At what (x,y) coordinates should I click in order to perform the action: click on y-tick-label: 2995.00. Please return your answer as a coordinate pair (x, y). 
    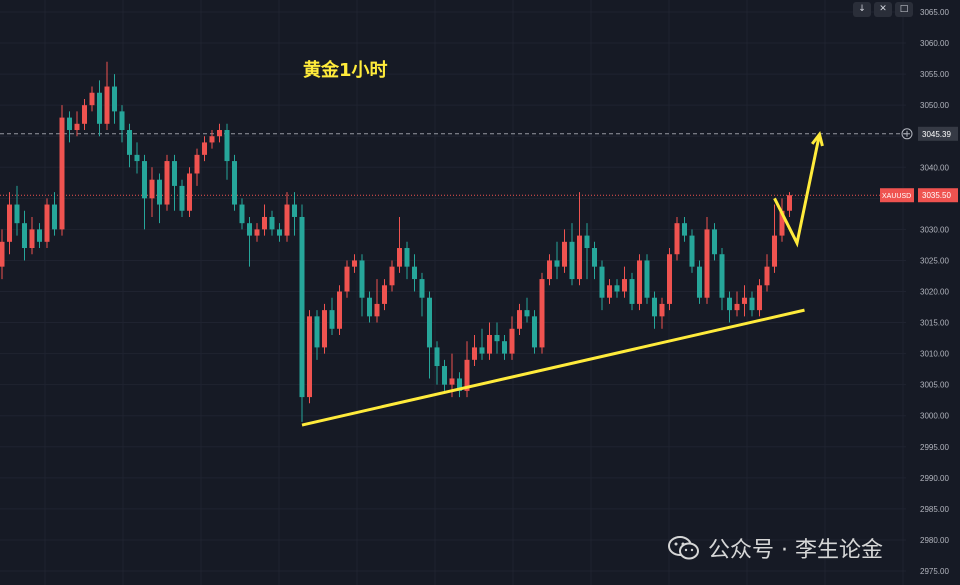
    Looking at the image, I should click on (934, 447).